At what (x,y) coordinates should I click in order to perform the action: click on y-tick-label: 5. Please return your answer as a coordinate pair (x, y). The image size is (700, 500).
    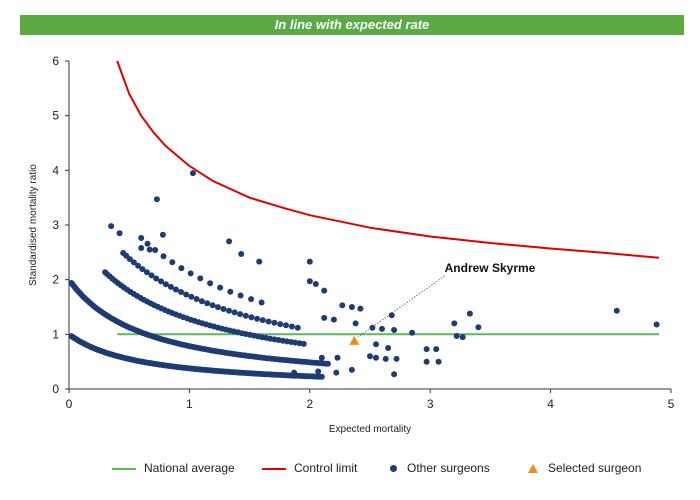
    Looking at the image, I should click on (55, 116).